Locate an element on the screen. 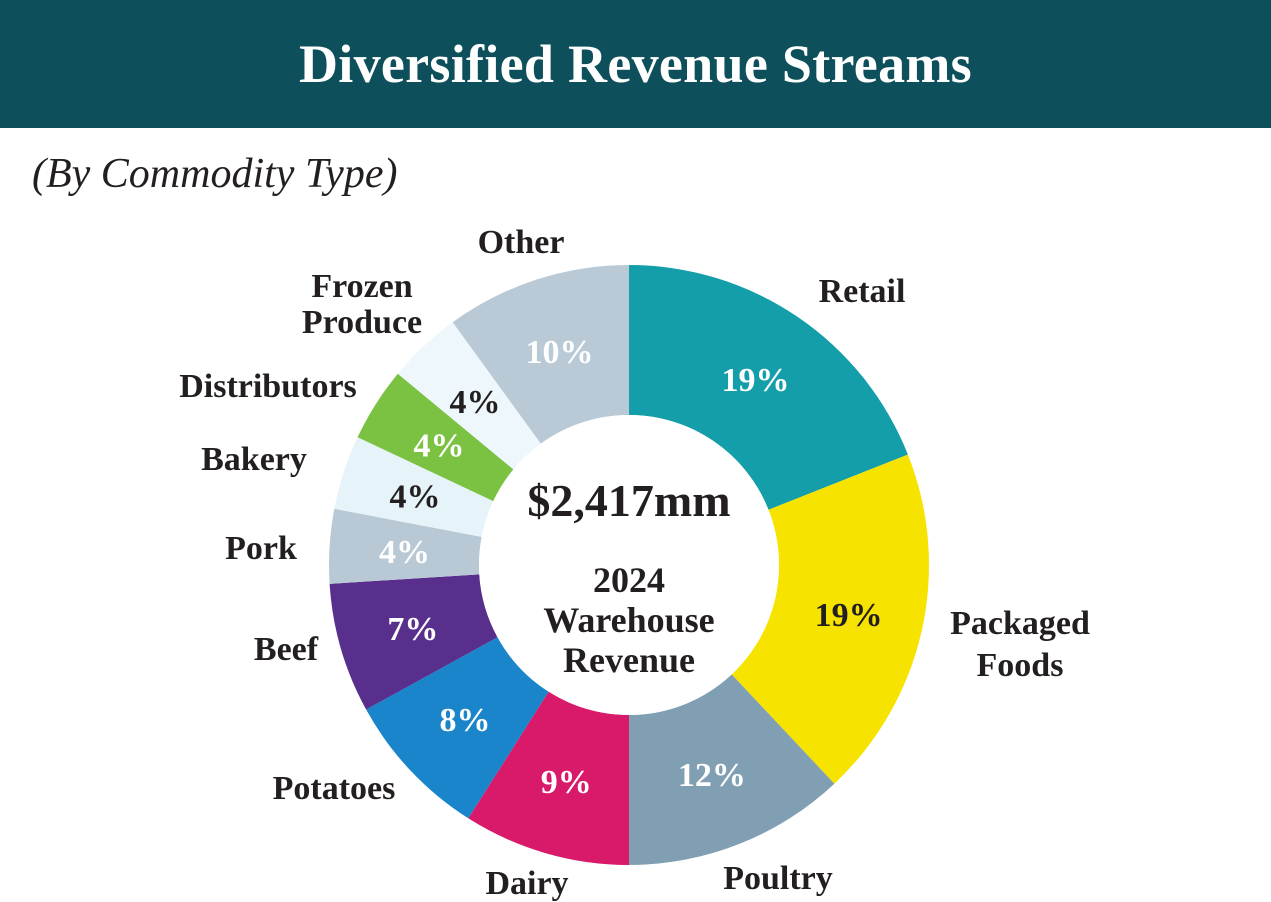 The height and width of the screenshot is (902, 1271). donut-center: $2,417mm 2024 Warehouse Revenue is located at coordinates (628, 577).